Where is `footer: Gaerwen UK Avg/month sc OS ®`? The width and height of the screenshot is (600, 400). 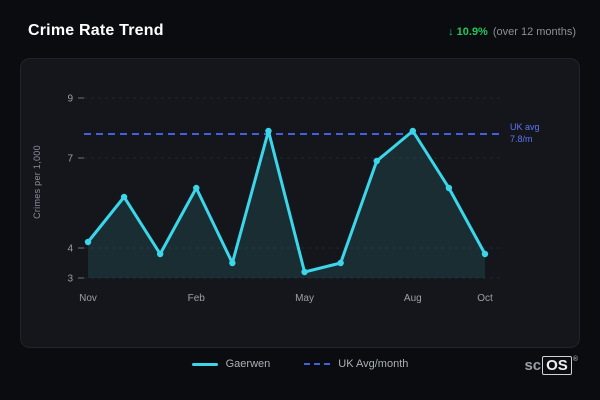
footer: Gaerwen UK Avg/month sc OS ® is located at coordinates (300, 369).